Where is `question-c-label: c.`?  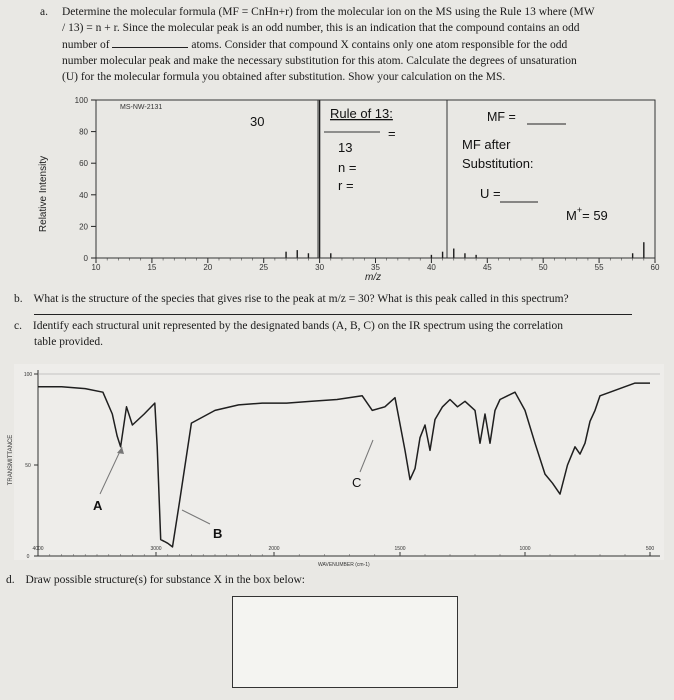
question-c-label: c. is located at coordinates (18, 326).